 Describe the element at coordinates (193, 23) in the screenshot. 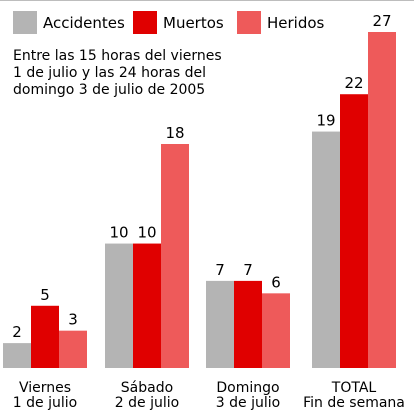

I see `legend-label-muertos: Muertos` at that location.